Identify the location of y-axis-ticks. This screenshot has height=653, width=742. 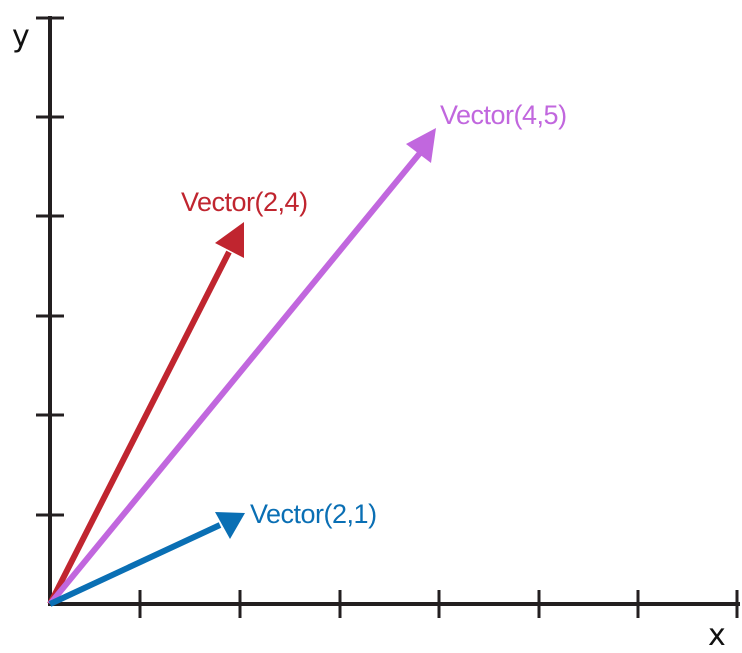
(50, 266).